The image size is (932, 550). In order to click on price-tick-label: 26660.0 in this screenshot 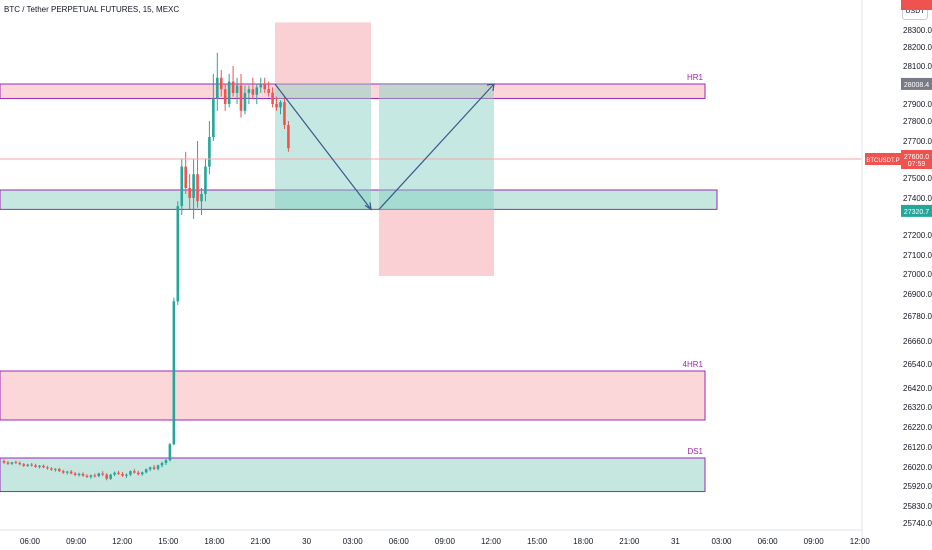, I will do `click(917, 341)`.